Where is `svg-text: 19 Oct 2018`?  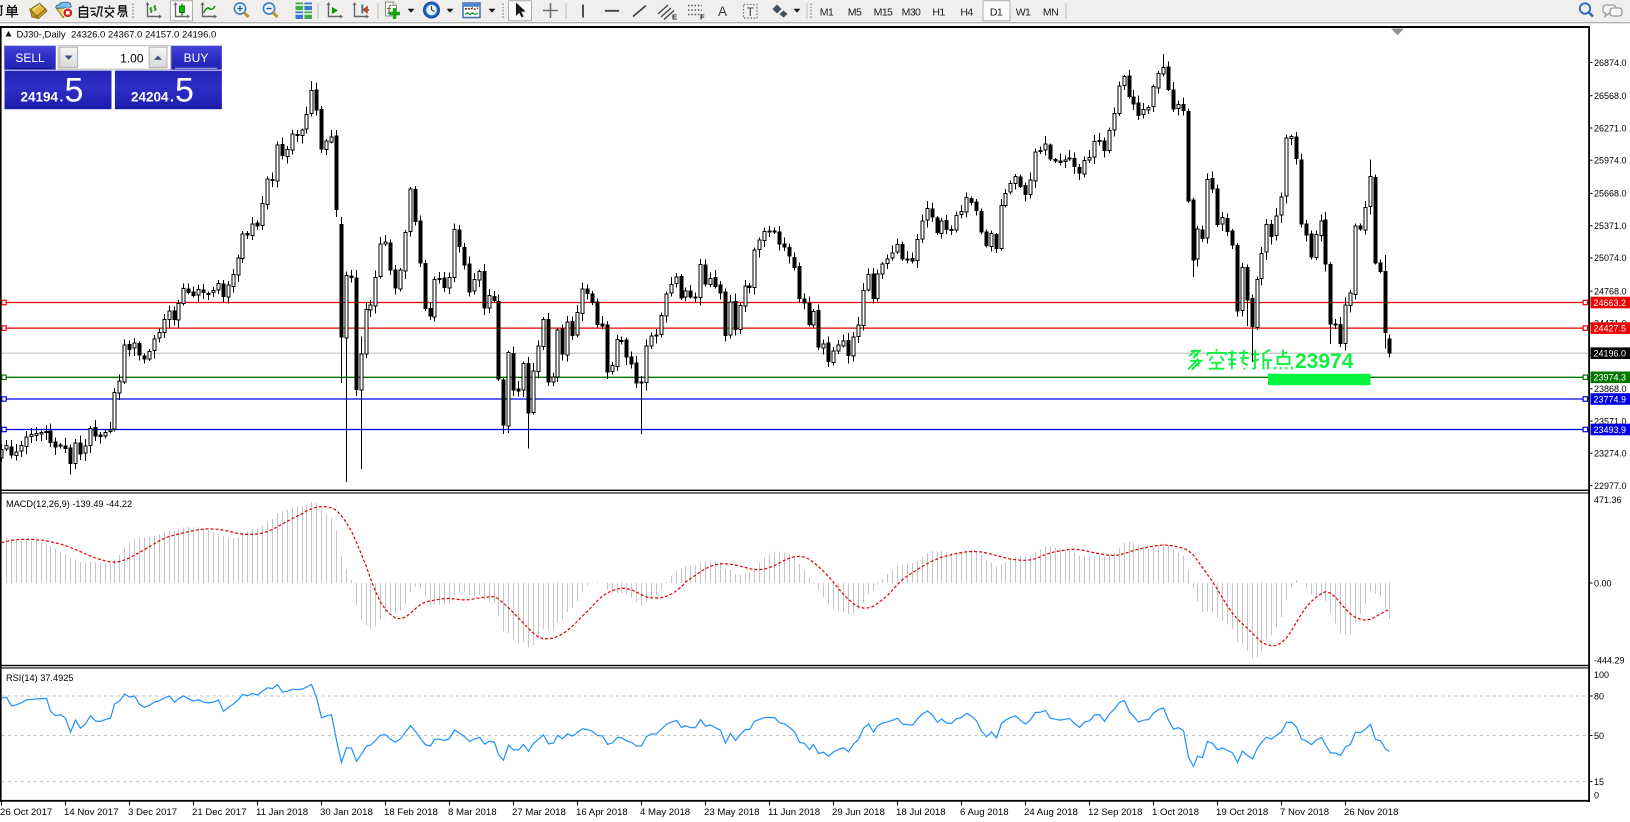
svg-text: 19 Oct 2018 is located at coordinates (1242, 812).